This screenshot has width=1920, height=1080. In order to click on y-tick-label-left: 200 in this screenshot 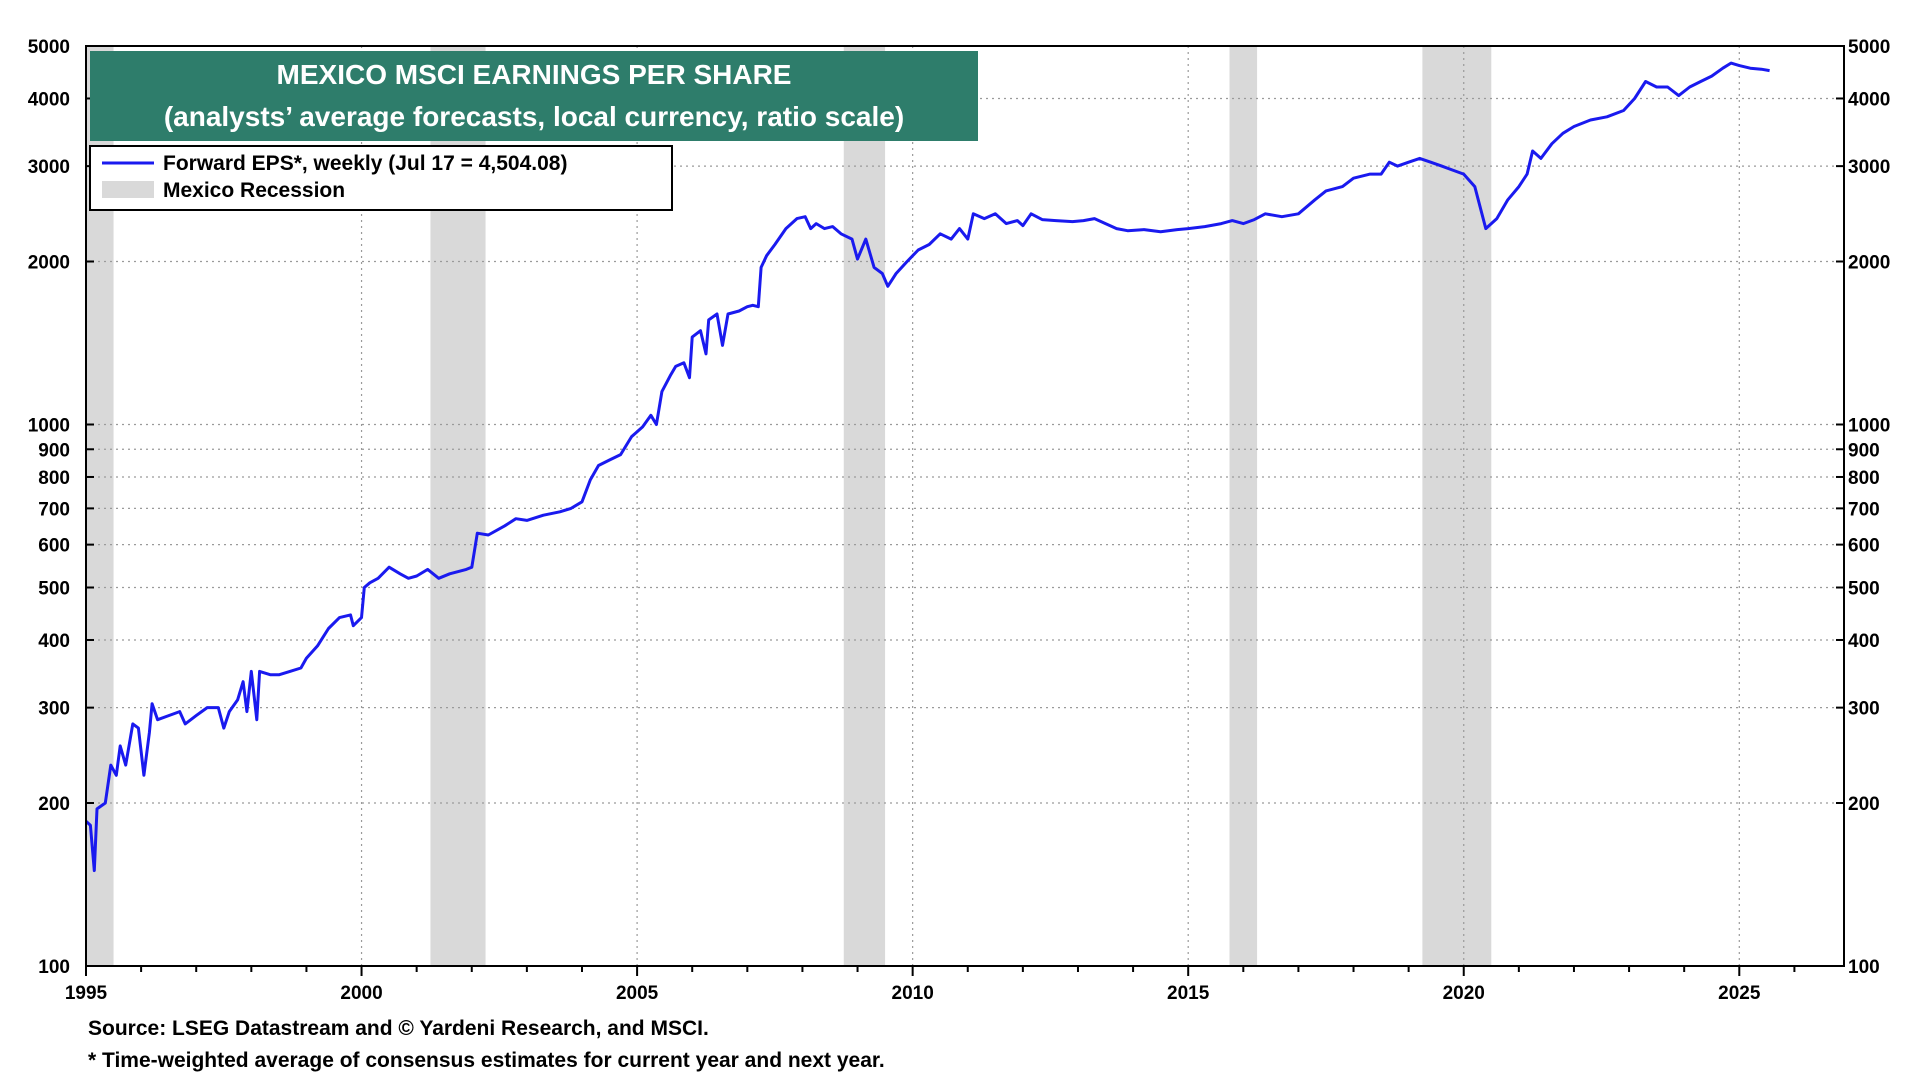, I will do `click(54, 804)`.